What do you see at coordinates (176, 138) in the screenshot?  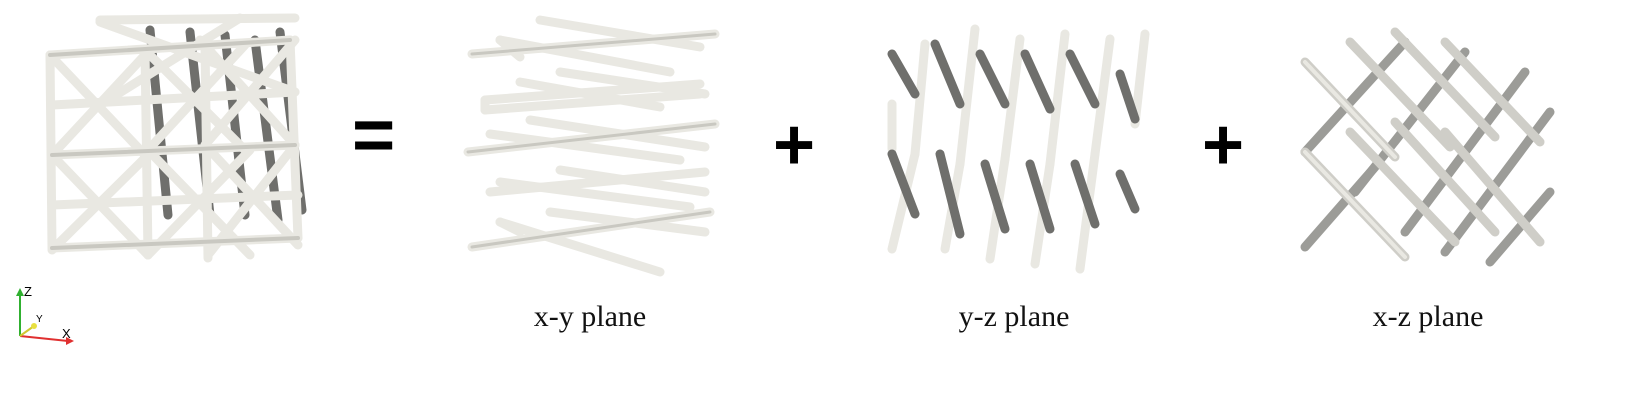 I see `full-lattice-image` at bounding box center [176, 138].